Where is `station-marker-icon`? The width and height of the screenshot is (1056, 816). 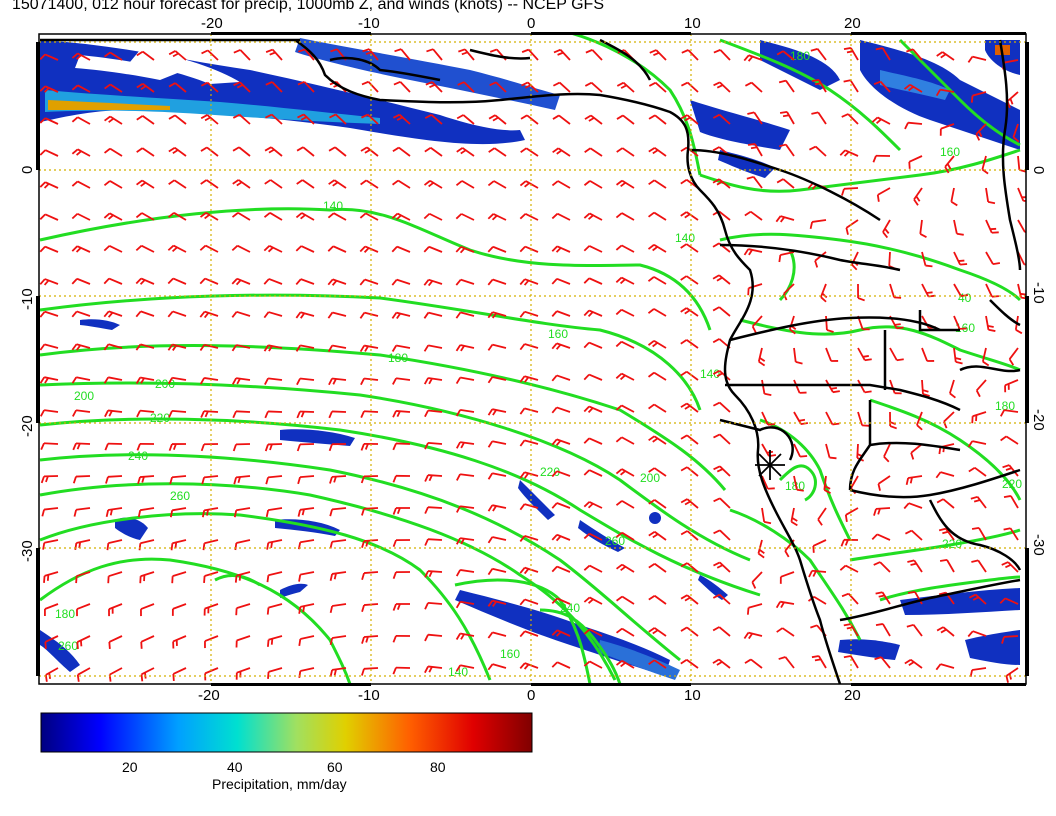 station-marker-icon is located at coordinates (770, 465).